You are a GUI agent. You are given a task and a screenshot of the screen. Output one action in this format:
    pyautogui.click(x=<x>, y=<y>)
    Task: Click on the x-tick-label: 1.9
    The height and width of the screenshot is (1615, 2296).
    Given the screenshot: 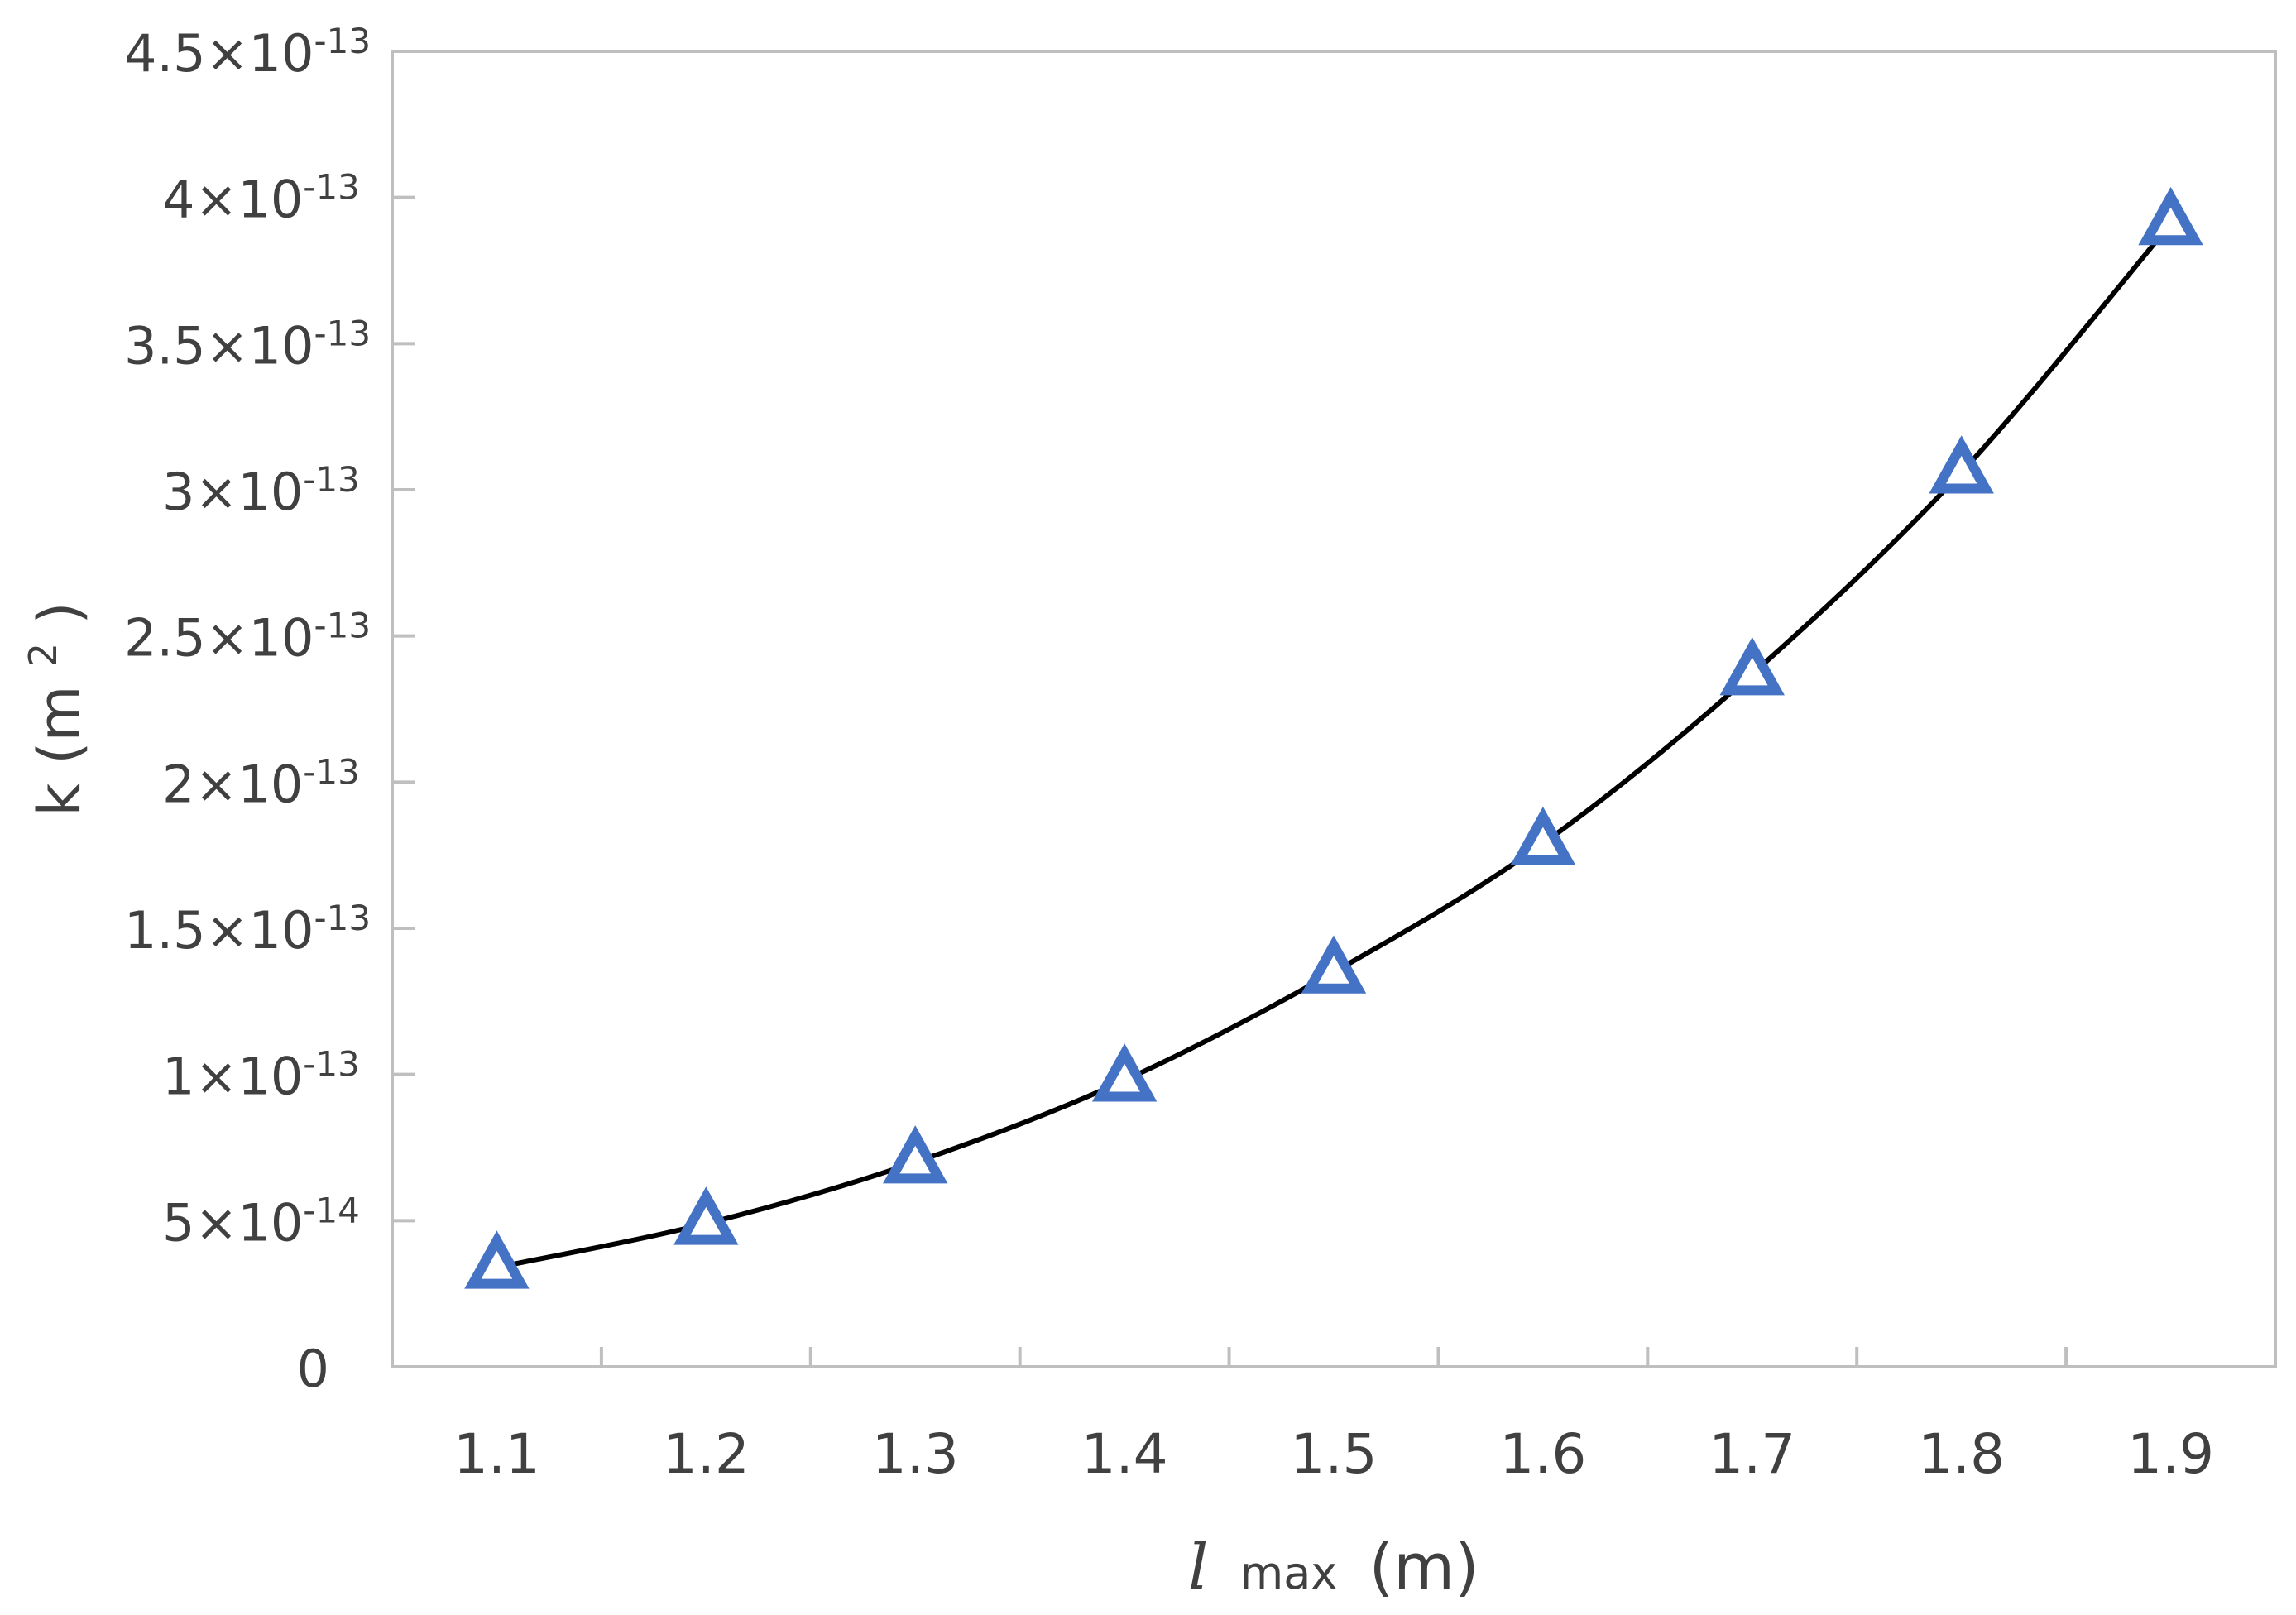 What is the action you would take?
    pyautogui.click(x=2170, y=1454)
    